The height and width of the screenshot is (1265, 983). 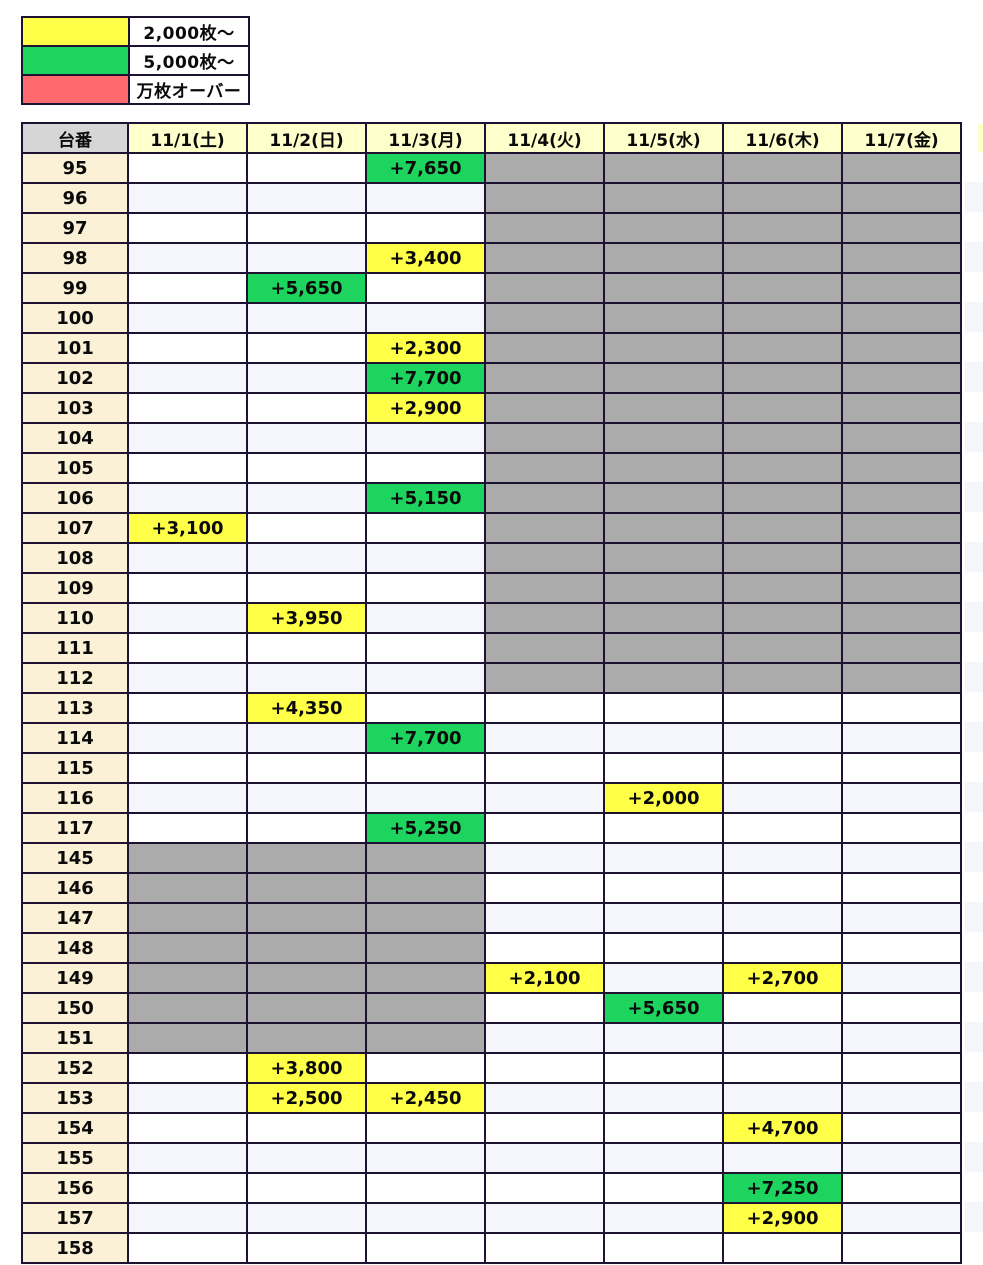 What do you see at coordinates (491, 498) in the screenshot?
I see `table-row: 106 +5,150` at bounding box center [491, 498].